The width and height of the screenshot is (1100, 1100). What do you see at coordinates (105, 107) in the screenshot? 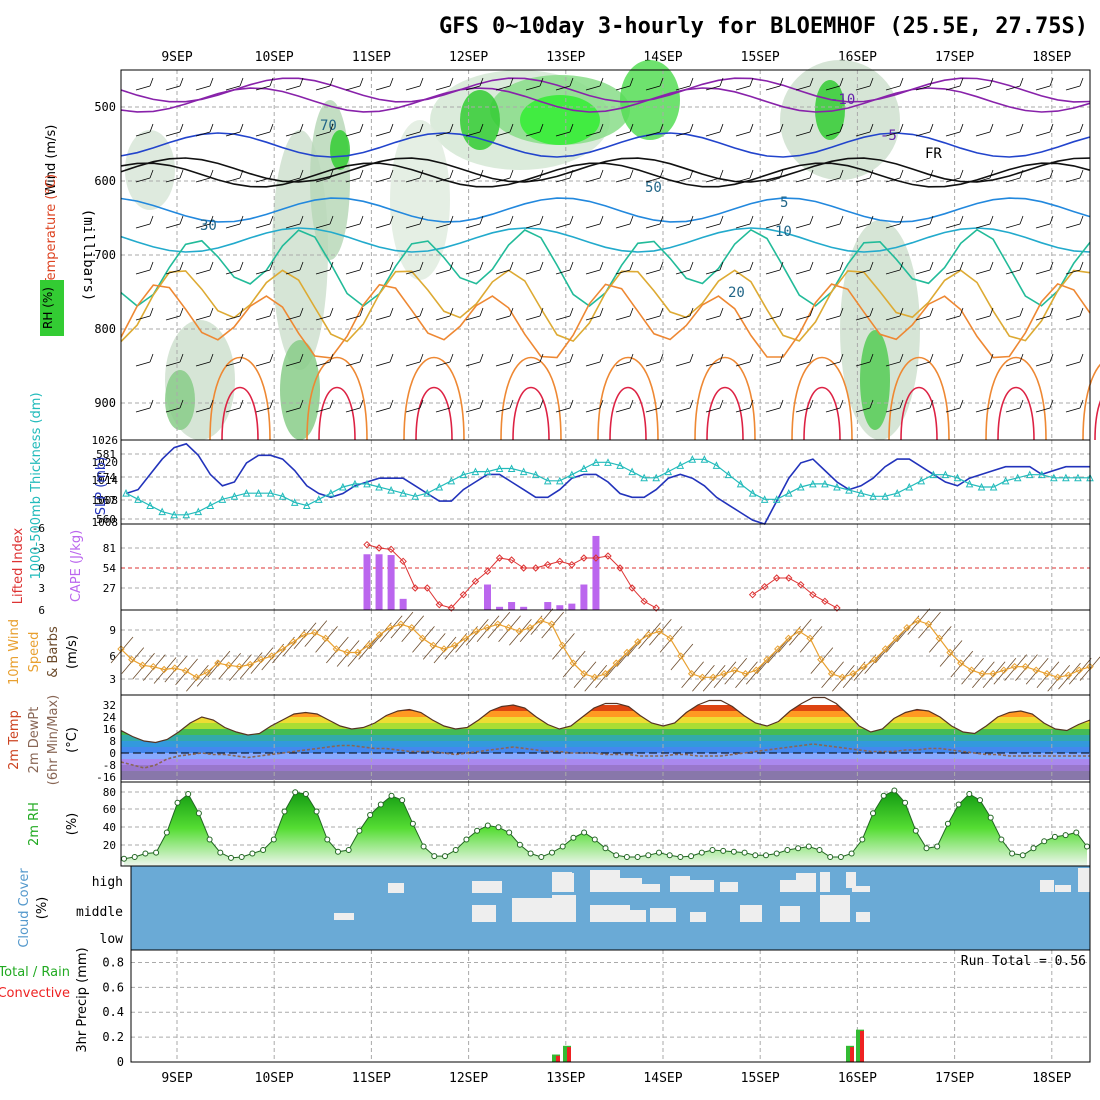
I see `pressure-tick: 500` at bounding box center [105, 107].